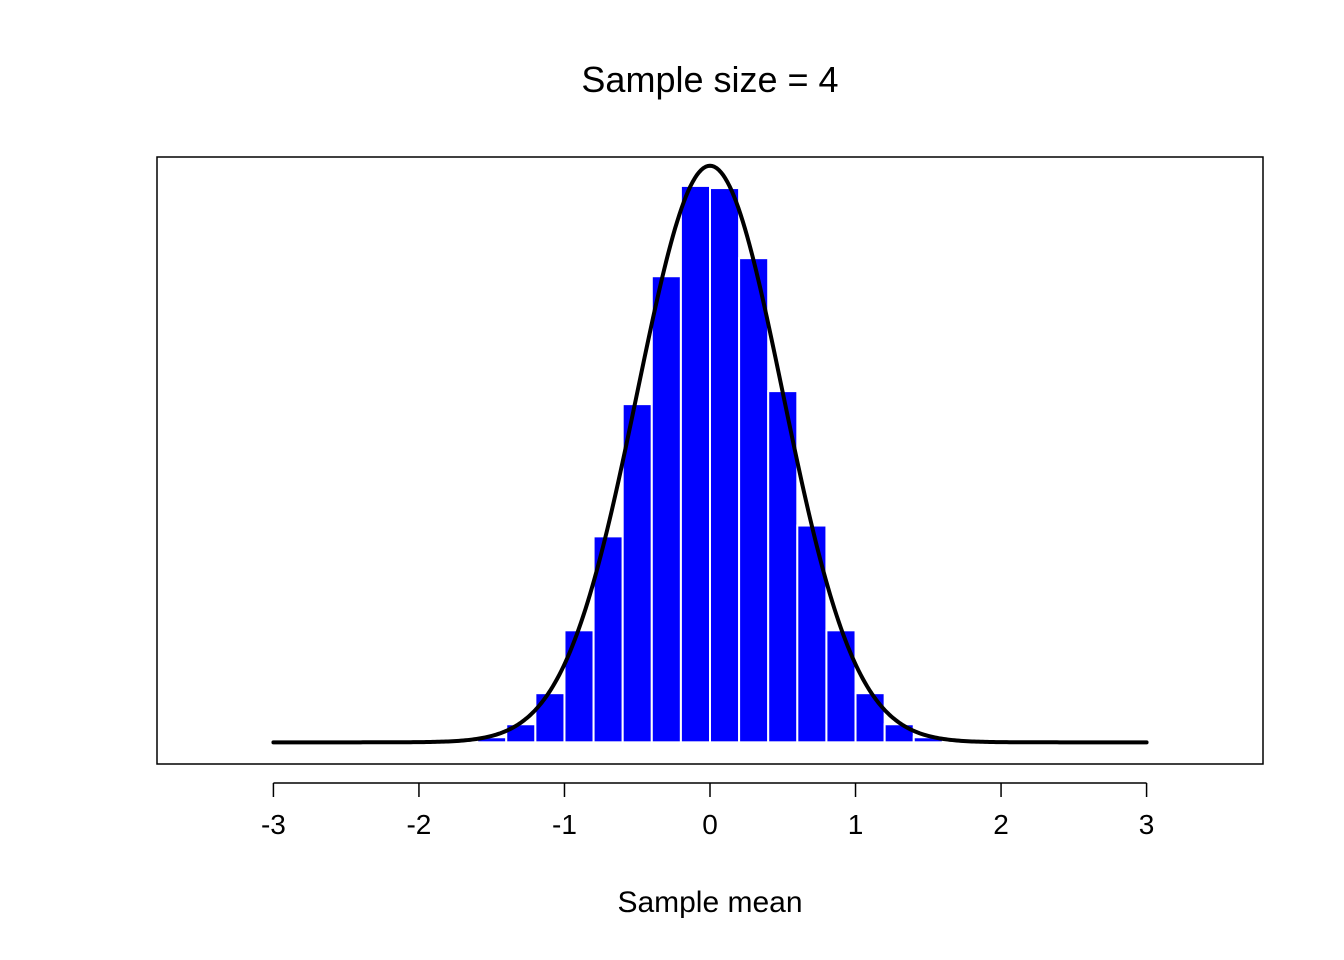 The image size is (1344, 960). What do you see at coordinates (709, 79) in the screenshot?
I see `chart-title: Sample size = 4` at bounding box center [709, 79].